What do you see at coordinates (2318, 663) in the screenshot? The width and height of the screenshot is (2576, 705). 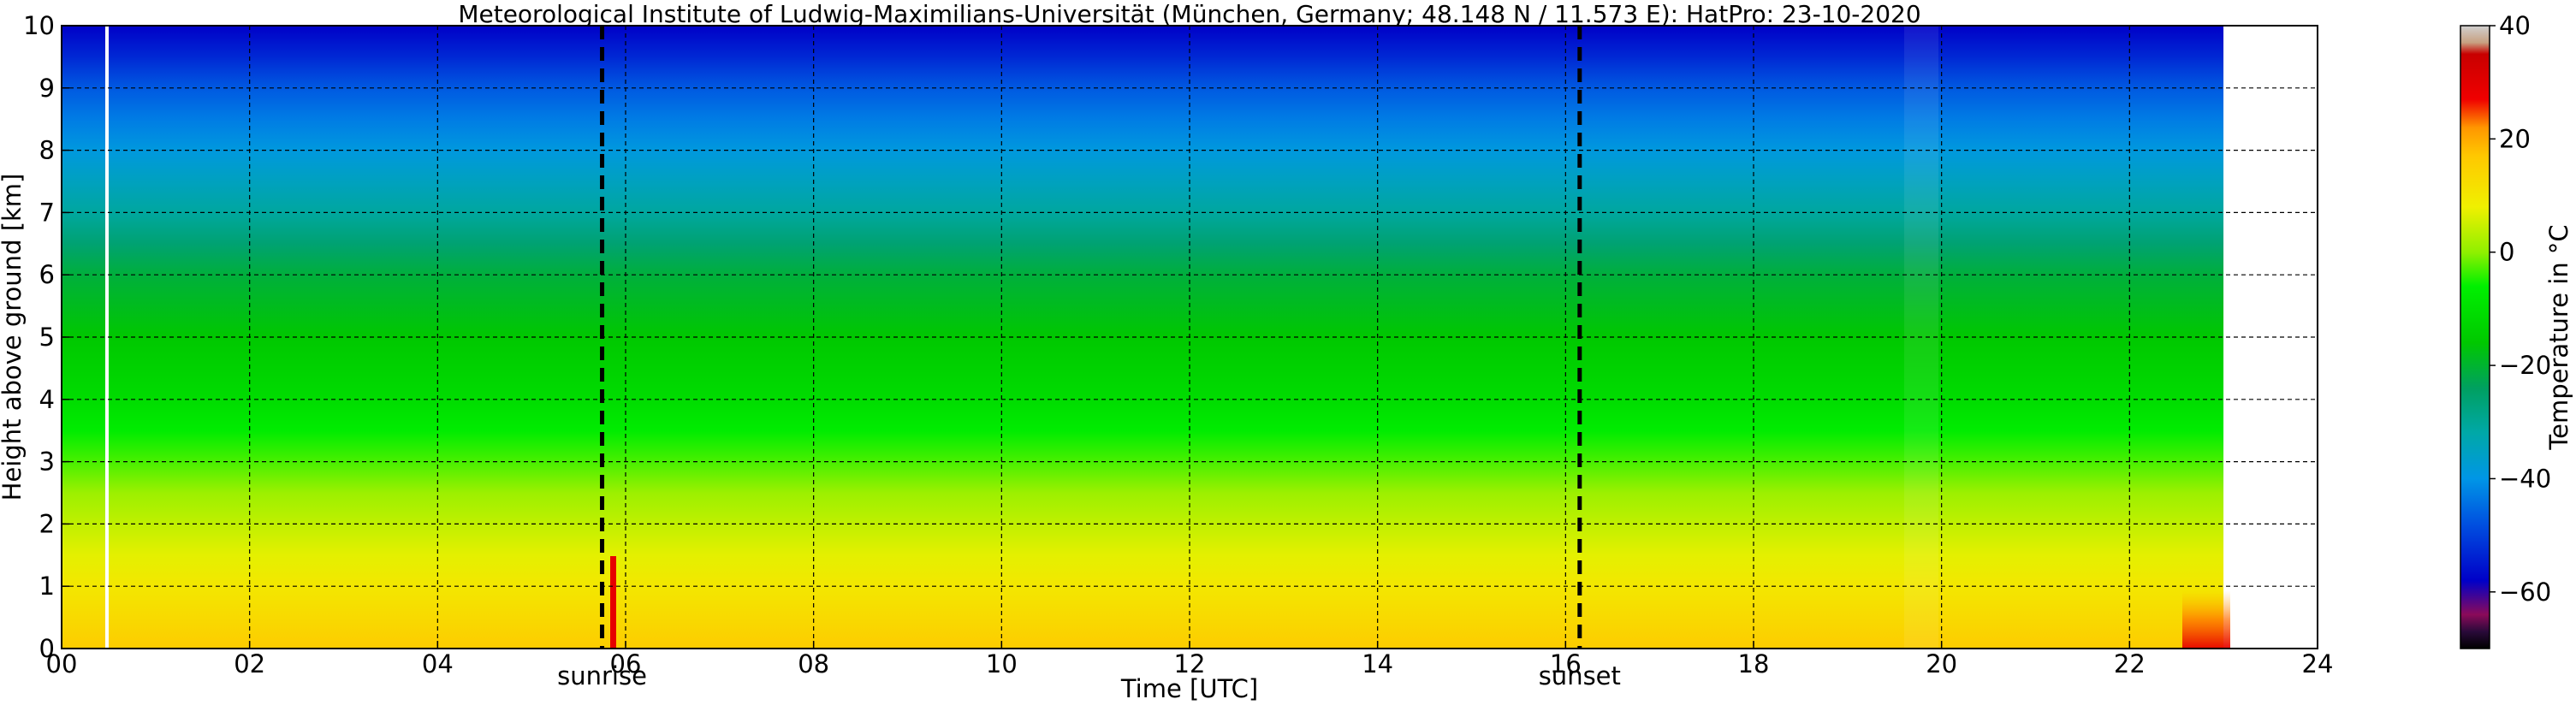 I see `x-tick-label: 24` at bounding box center [2318, 663].